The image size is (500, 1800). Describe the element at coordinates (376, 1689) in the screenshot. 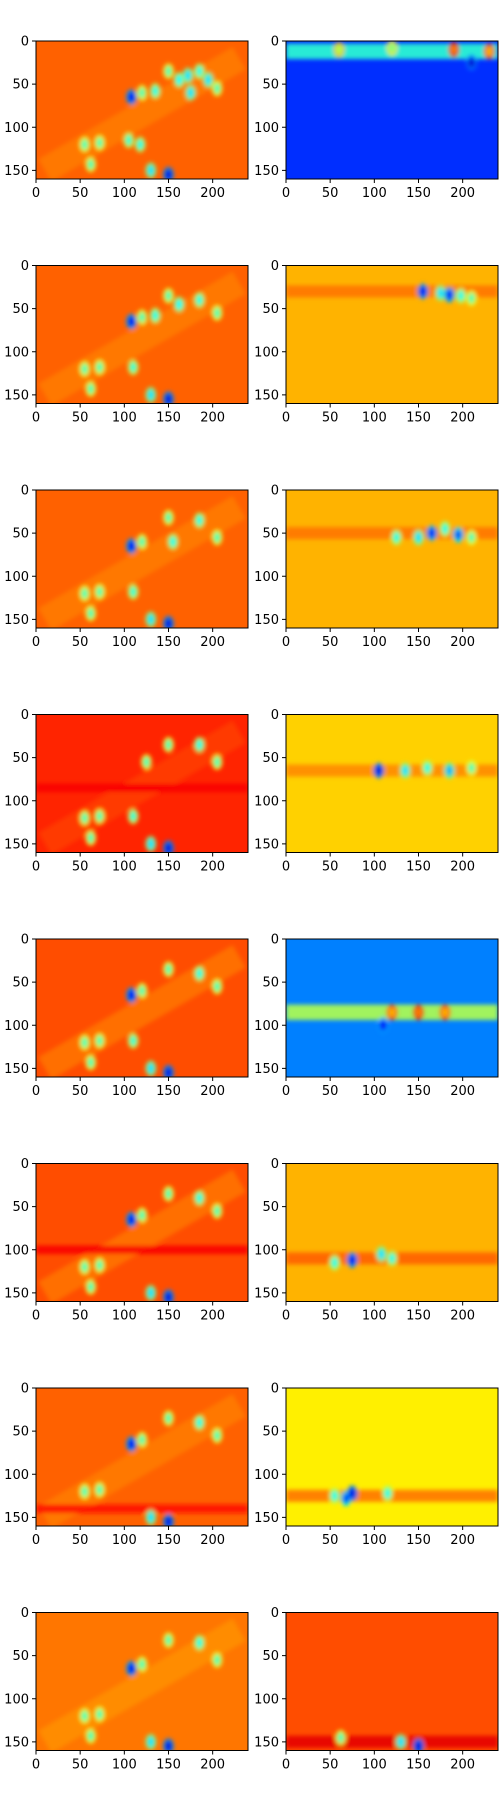

I see `subplot-row8-right: 0 50 100 150 200 0 50 100 150` at that location.